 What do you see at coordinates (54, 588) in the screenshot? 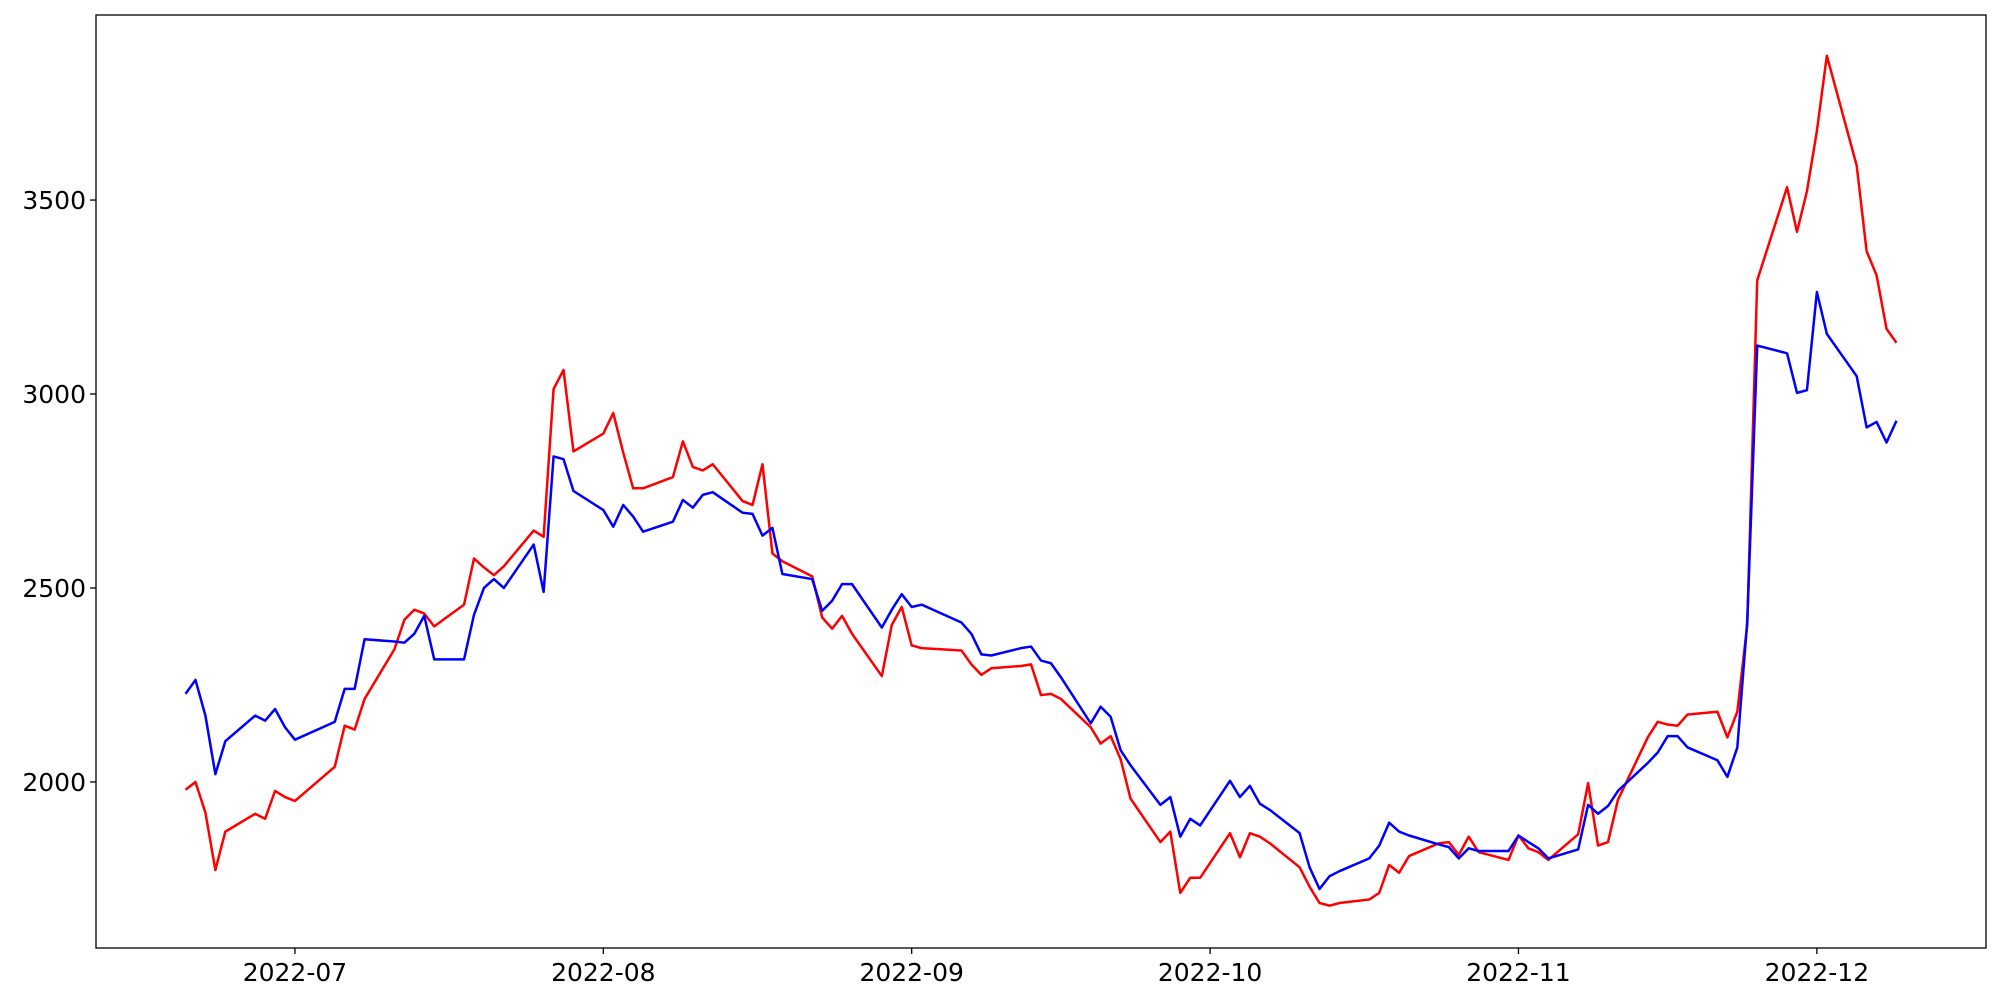
I see `y-tick-label: 2500` at bounding box center [54, 588].